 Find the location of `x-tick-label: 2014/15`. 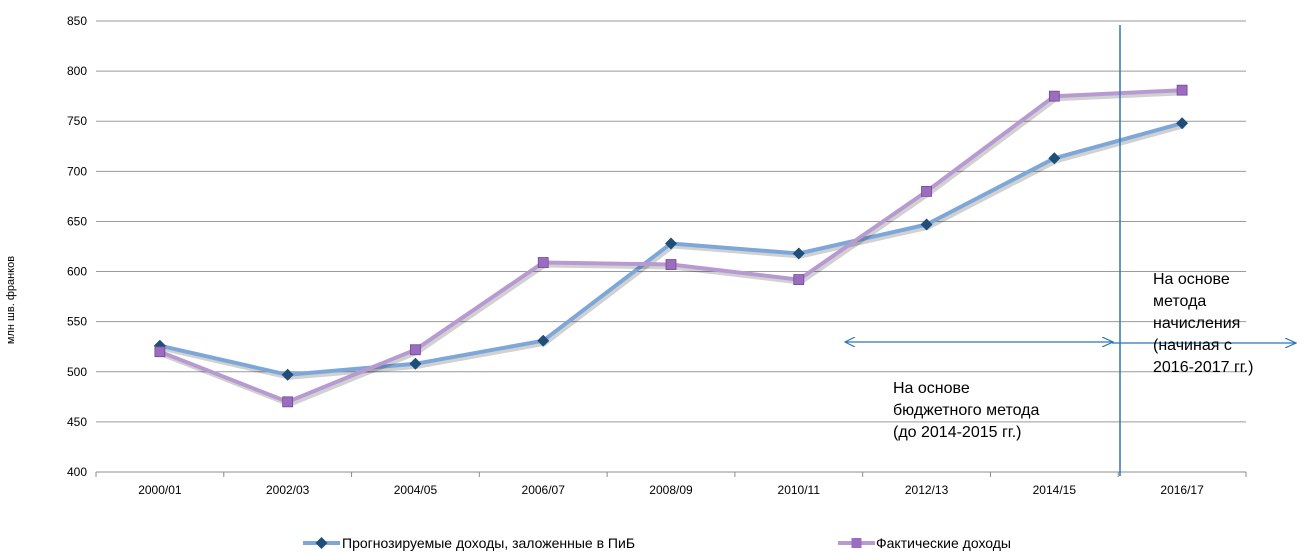

x-tick-label: 2014/15 is located at coordinates (1055, 490).